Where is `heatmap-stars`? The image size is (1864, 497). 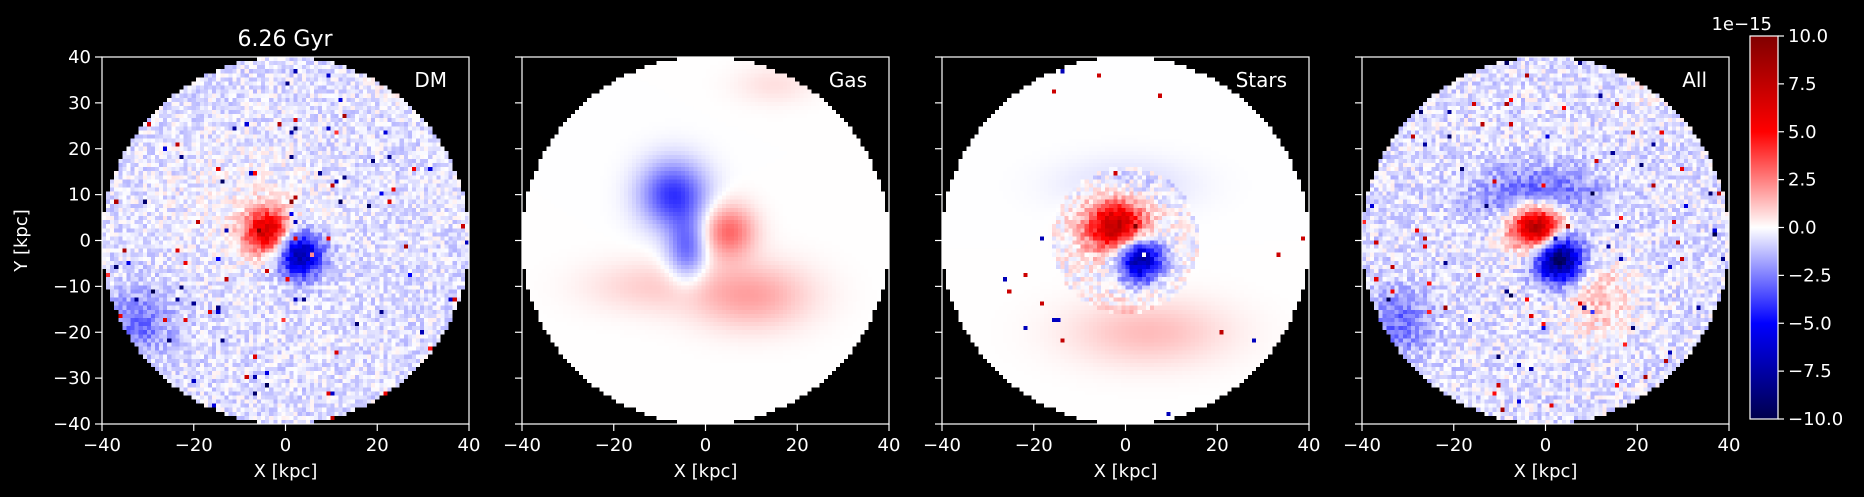 heatmap-stars is located at coordinates (1125, 240).